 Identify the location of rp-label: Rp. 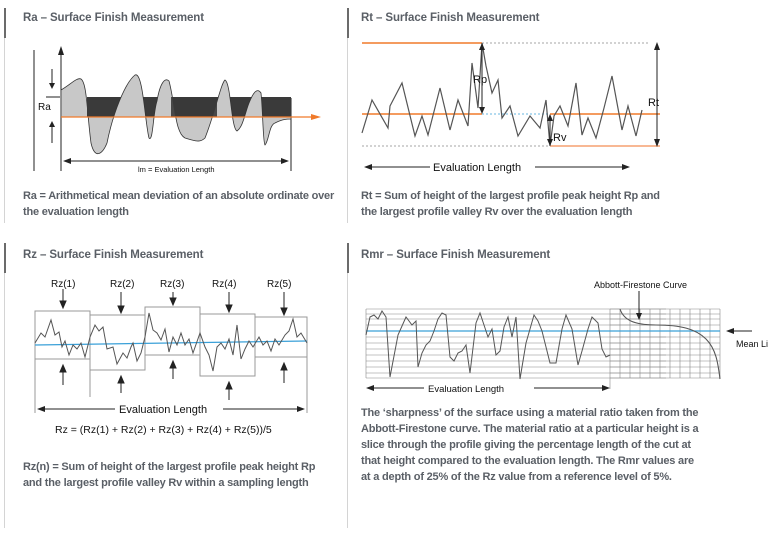
(480, 80).